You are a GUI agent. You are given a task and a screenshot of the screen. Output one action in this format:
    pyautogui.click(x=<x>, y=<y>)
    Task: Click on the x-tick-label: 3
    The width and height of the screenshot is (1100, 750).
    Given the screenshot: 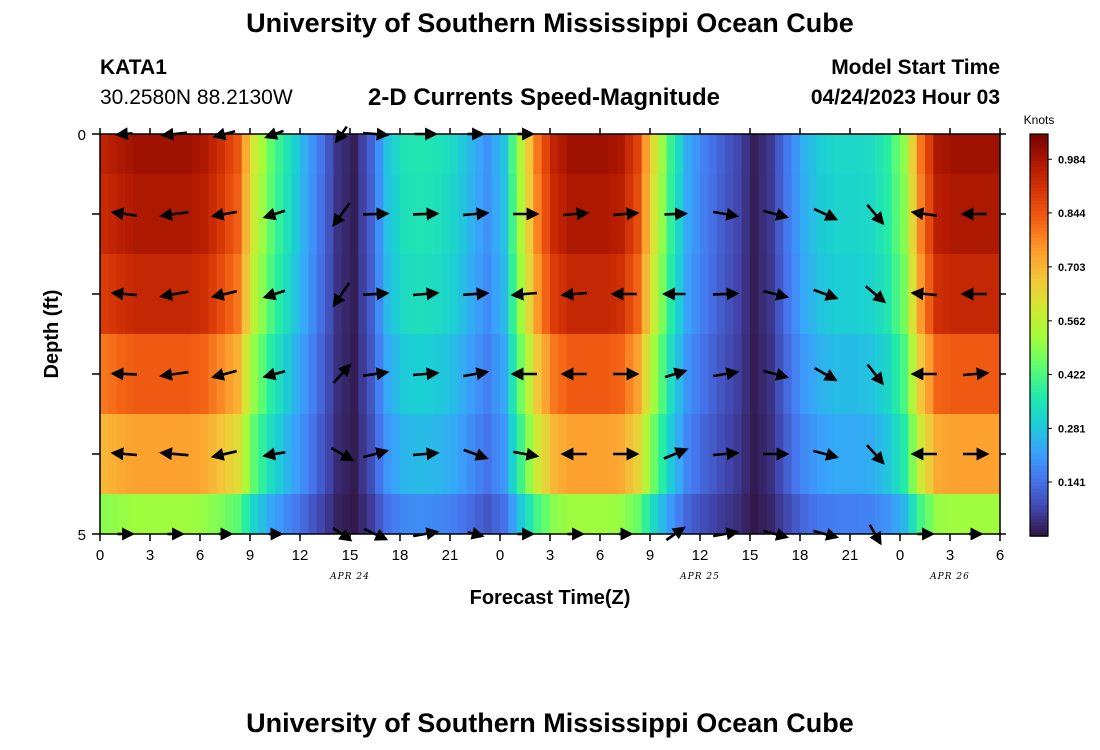 What is the action you would take?
    pyautogui.click(x=950, y=555)
    